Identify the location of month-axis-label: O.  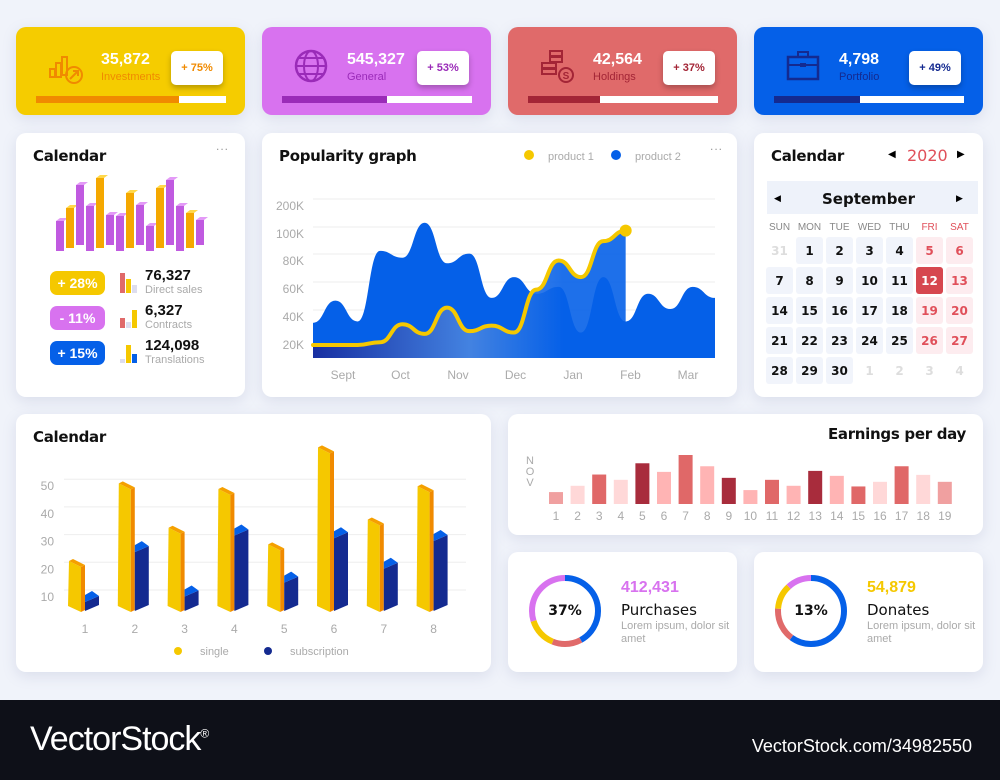
(530, 472).